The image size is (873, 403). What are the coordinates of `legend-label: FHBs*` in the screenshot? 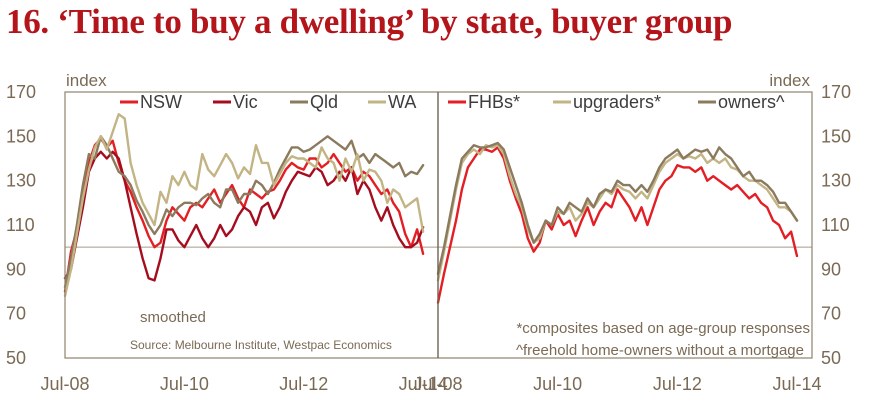 It's located at (494, 102).